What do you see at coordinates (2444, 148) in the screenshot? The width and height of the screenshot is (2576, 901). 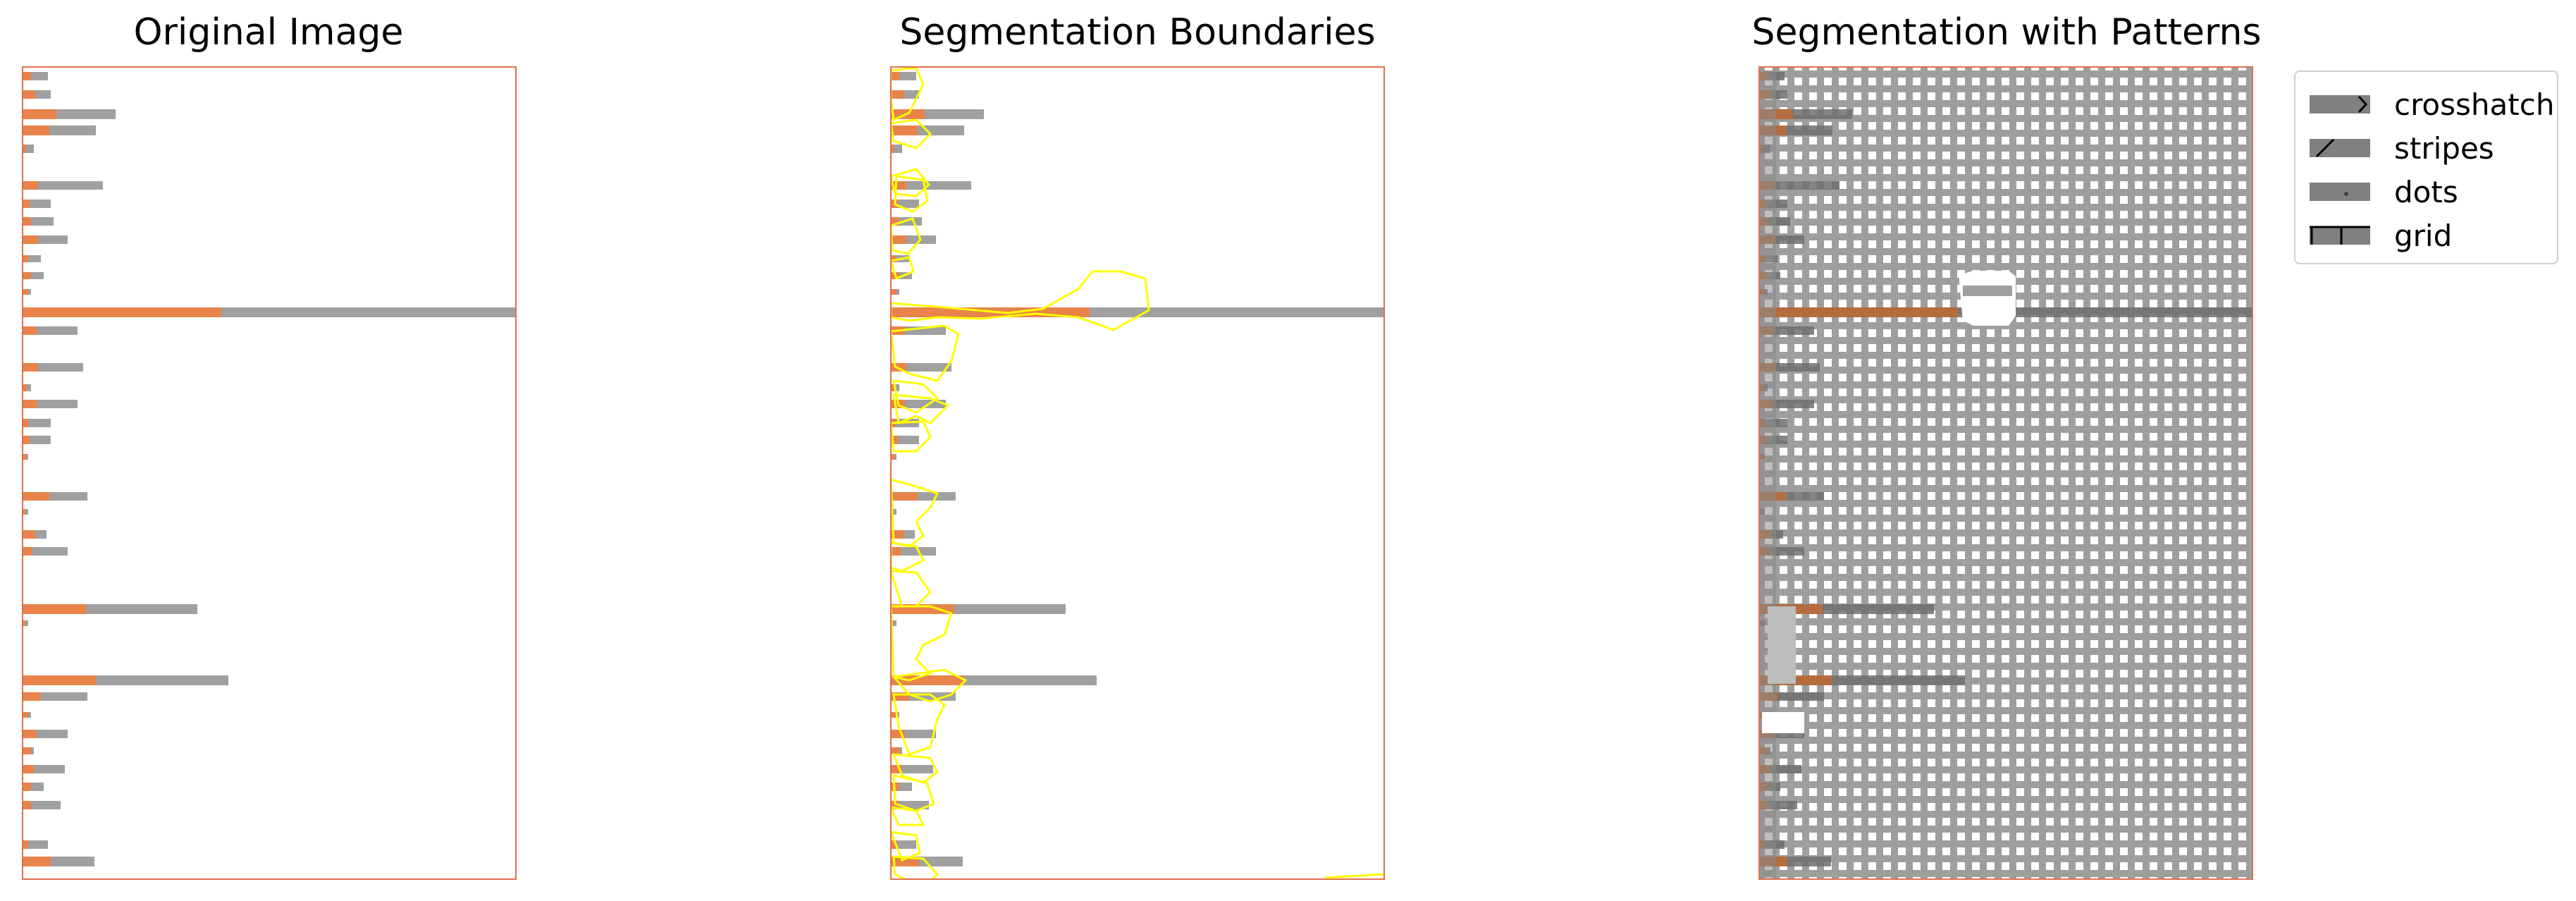 I see `legend-label-stripes: stripes` at bounding box center [2444, 148].